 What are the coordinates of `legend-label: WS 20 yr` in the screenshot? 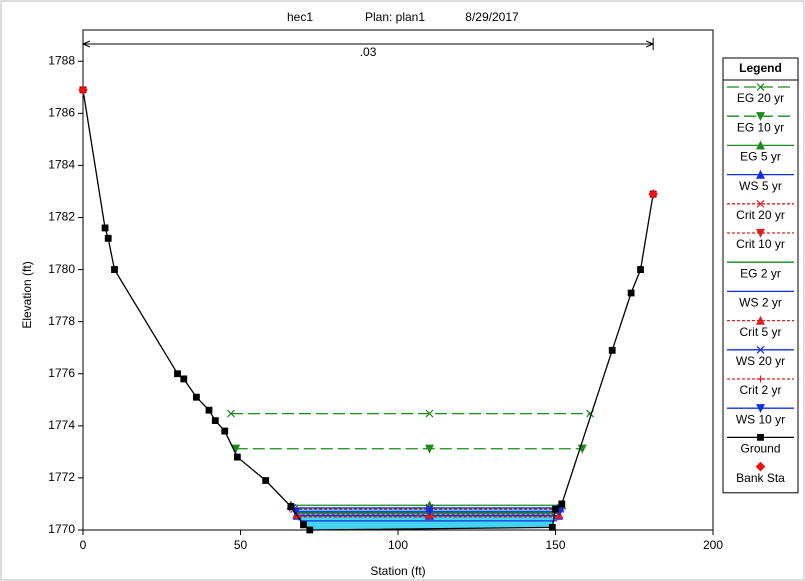 It's located at (760, 361).